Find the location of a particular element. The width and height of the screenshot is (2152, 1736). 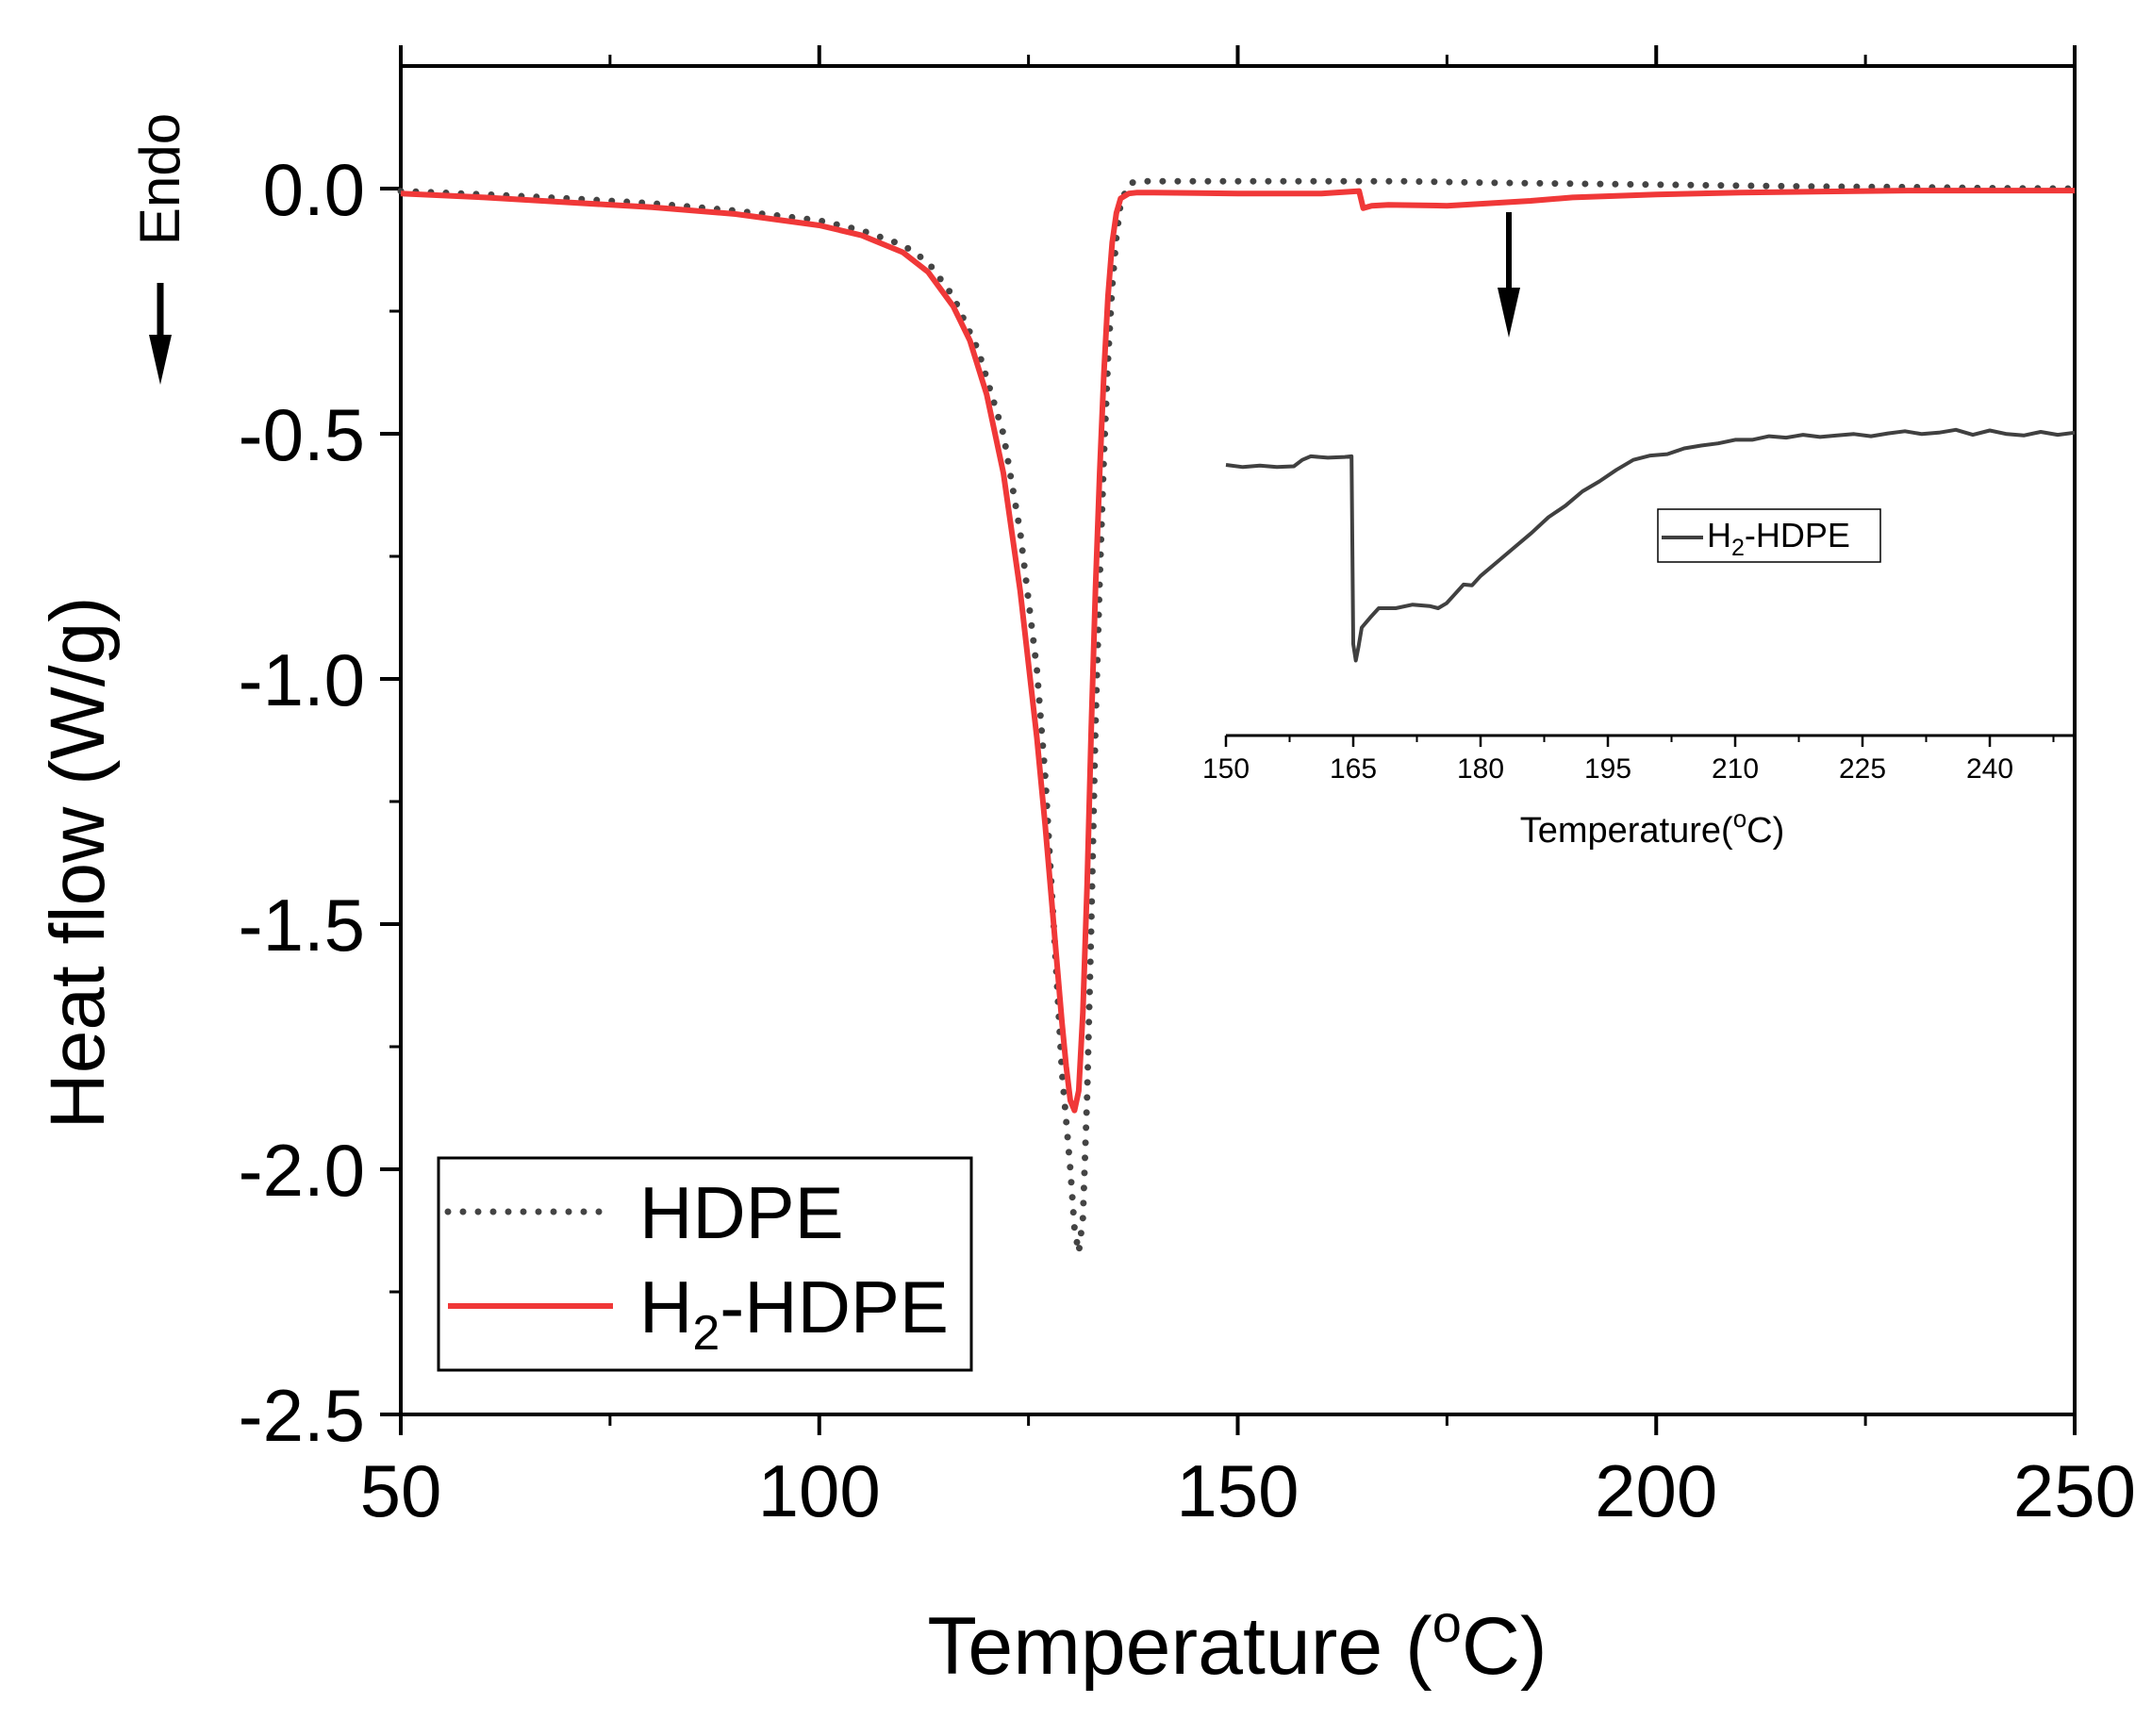

inset-down-arrow-icon is located at coordinates (1509, 313).